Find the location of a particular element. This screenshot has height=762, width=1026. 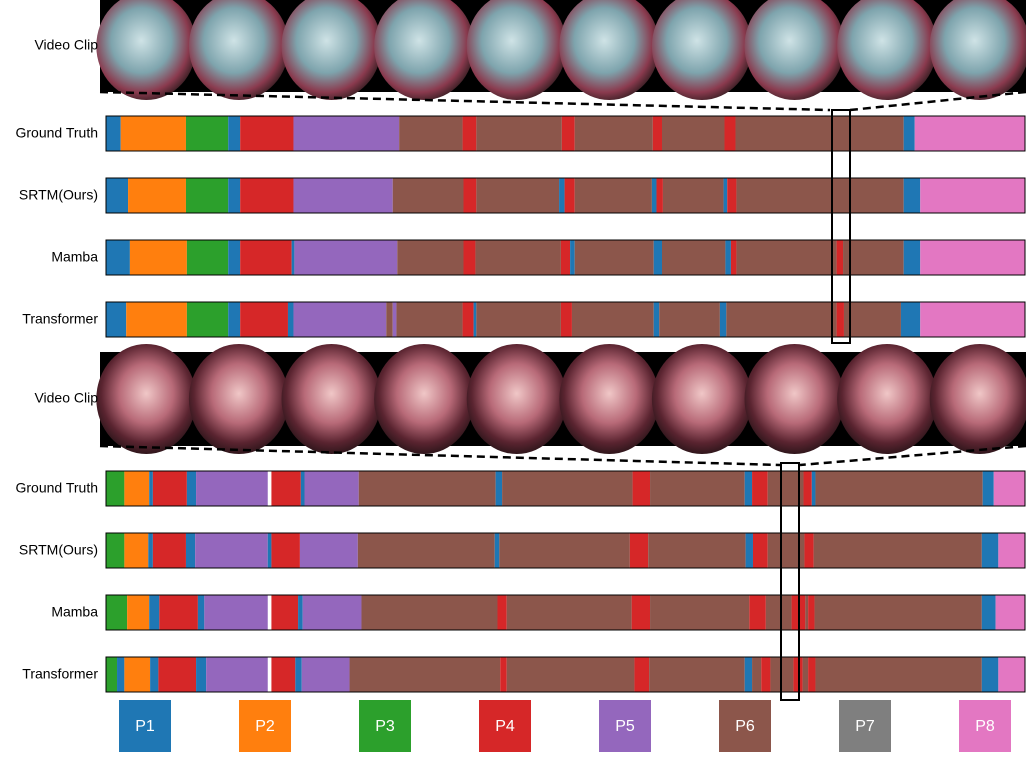

legend-label: P1 is located at coordinates (145, 726).